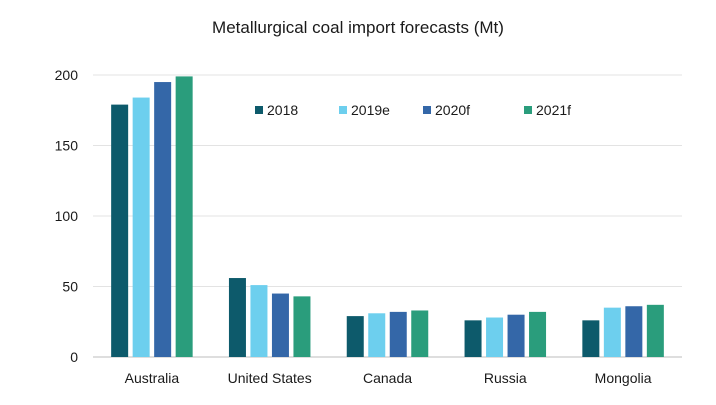 This screenshot has width=716, height=405. What do you see at coordinates (553, 110) in the screenshot?
I see `legend-label: 2021f` at bounding box center [553, 110].